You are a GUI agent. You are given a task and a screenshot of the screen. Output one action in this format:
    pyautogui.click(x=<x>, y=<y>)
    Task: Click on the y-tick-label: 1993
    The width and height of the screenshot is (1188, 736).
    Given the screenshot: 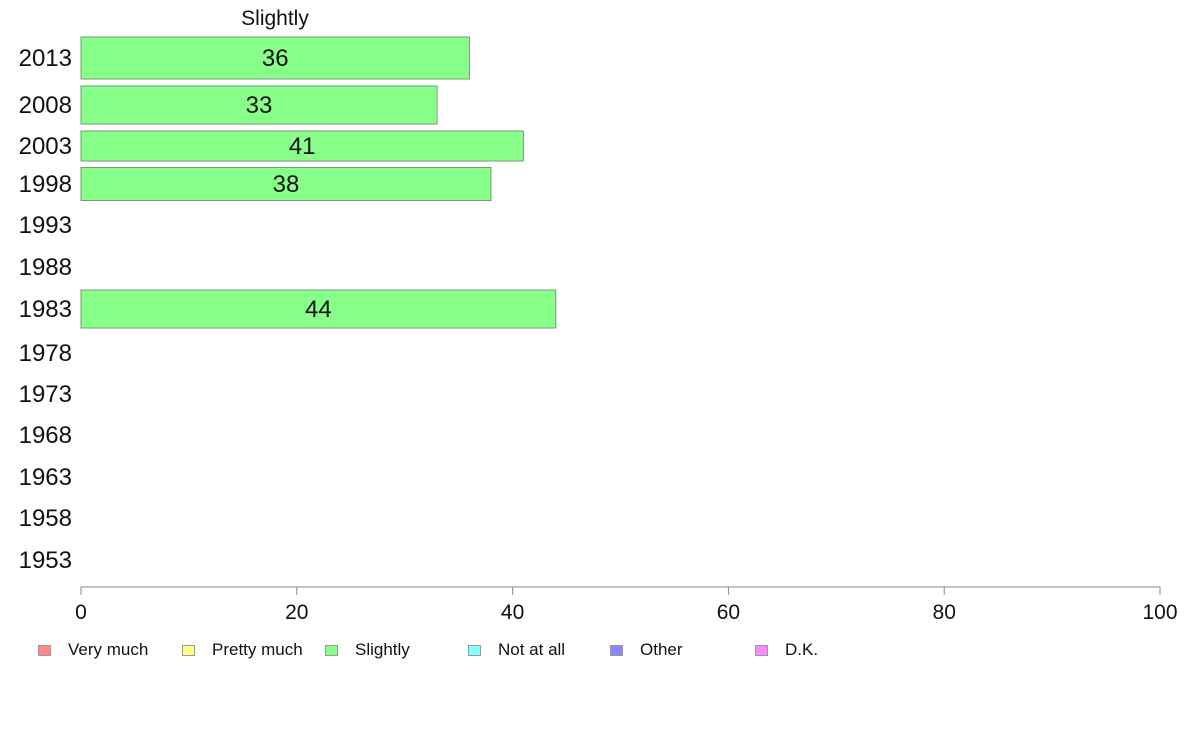 What is the action you would take?
    pyautogui.click(x=45, y=225)
    